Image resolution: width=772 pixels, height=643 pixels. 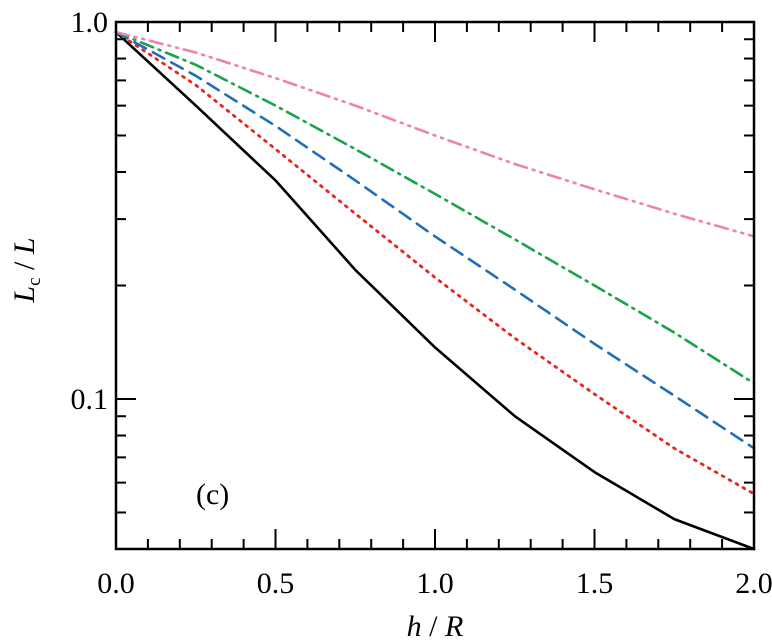 What do you see at coordinates (435, 583) in the screenshot?
I see `x-tick-label: 1.0` at bounding box center [435, 583].